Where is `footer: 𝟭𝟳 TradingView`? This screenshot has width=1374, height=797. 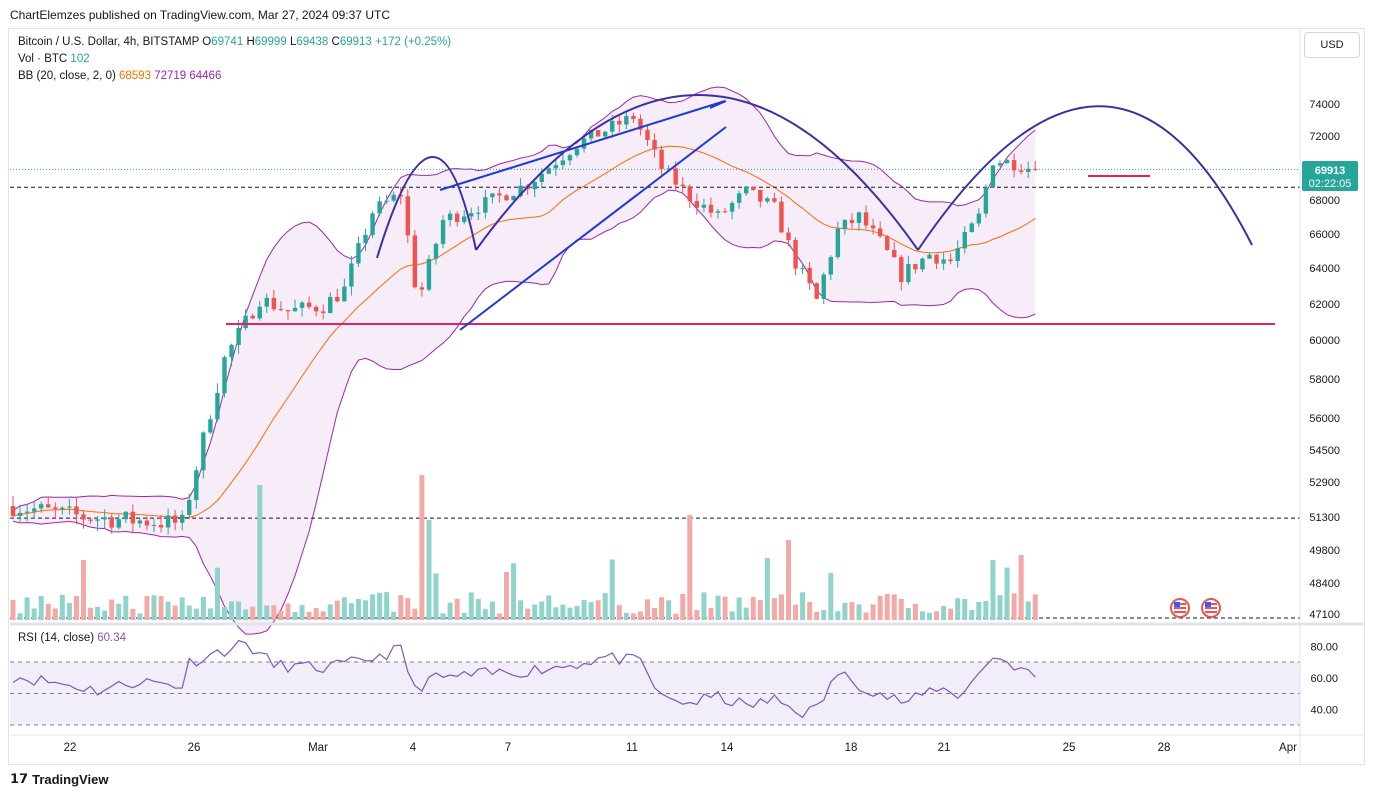
footer: 𝟭𝟳 TradingView is located at coordinates (59, 779).